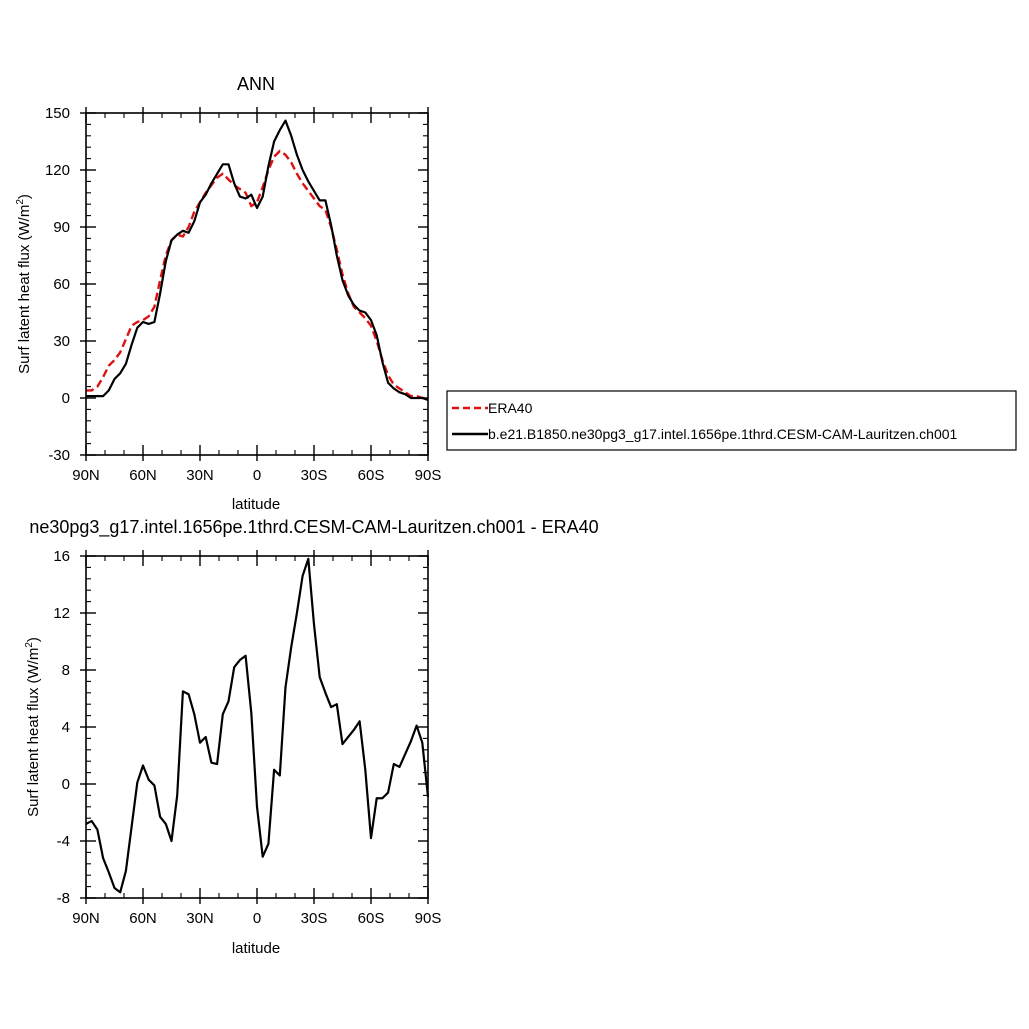 This screenshot has height=1029, width=1029. Describe the element at coordinates (66, 670) in the screenshot. I see `y-tick-label: 8` at that location.